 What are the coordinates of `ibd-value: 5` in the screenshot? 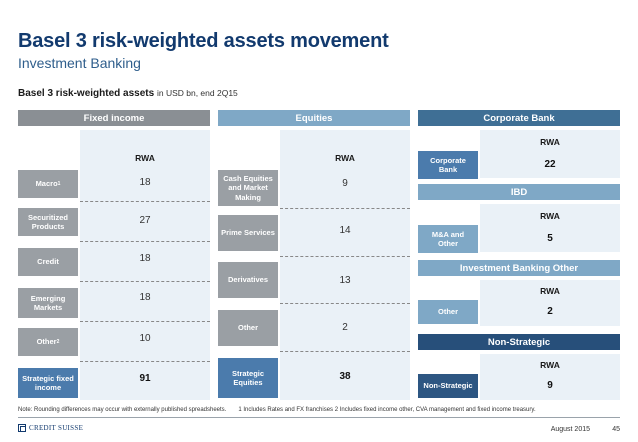 It's located at (550, 238).